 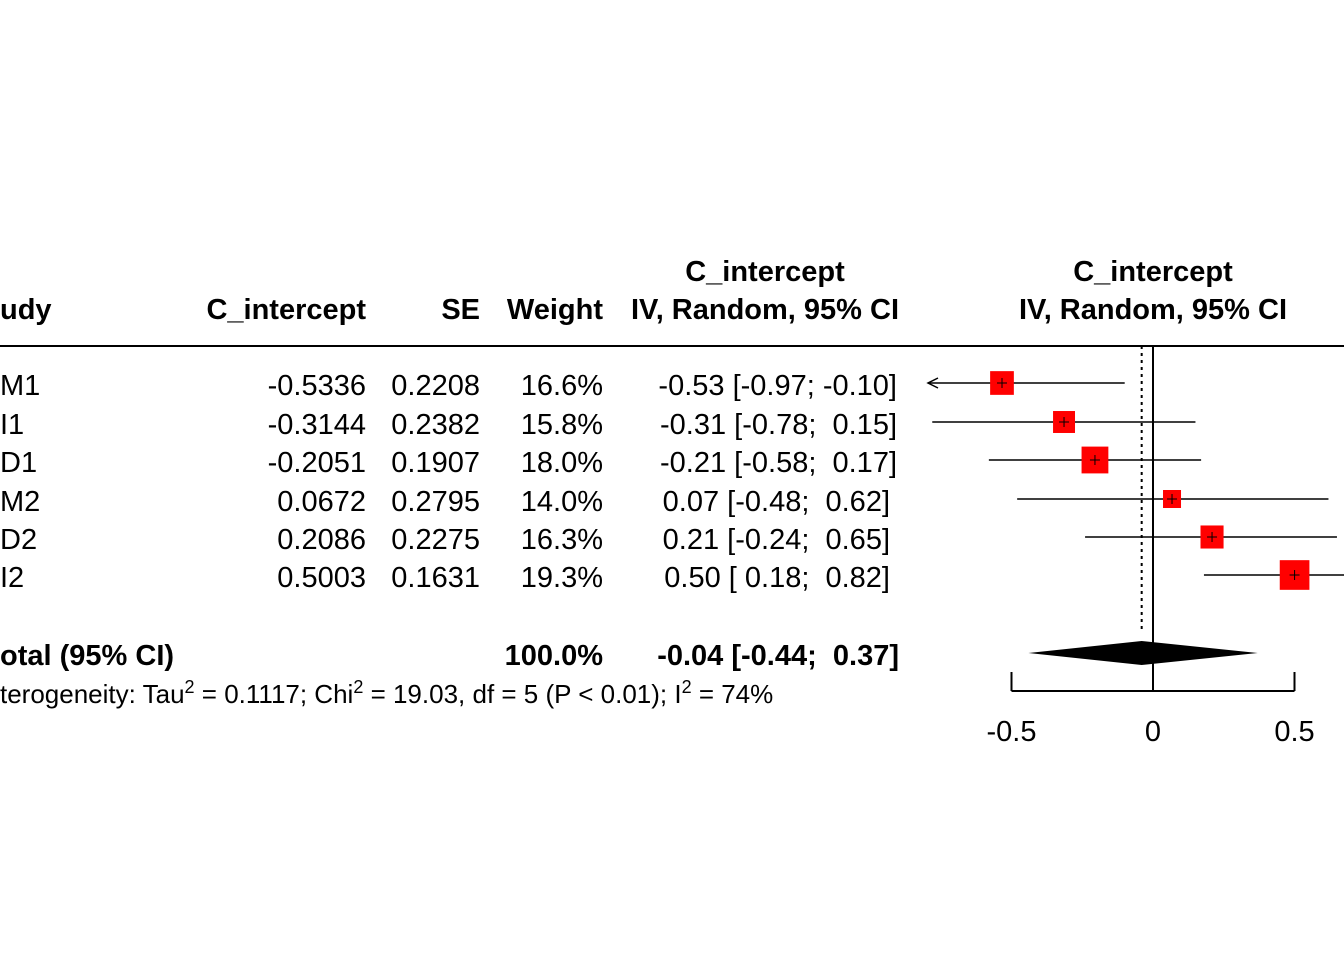 I want to click on study-ci: 0.07 [-0.48; 0.62], so click(x=776, y=502).